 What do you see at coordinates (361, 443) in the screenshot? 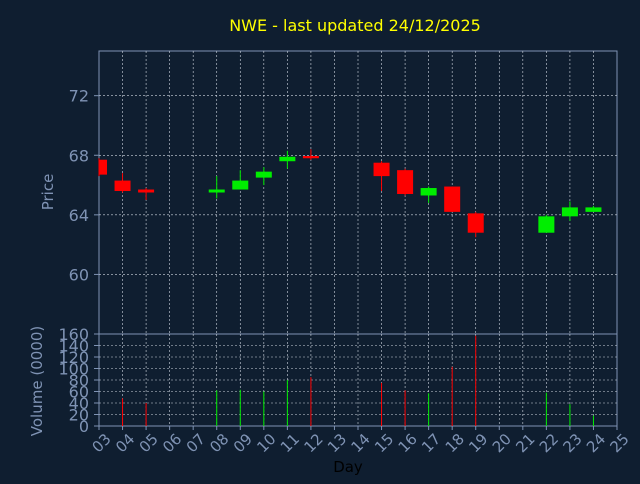
I see `day-tick-label: 14` at bounding box center [361, 443].